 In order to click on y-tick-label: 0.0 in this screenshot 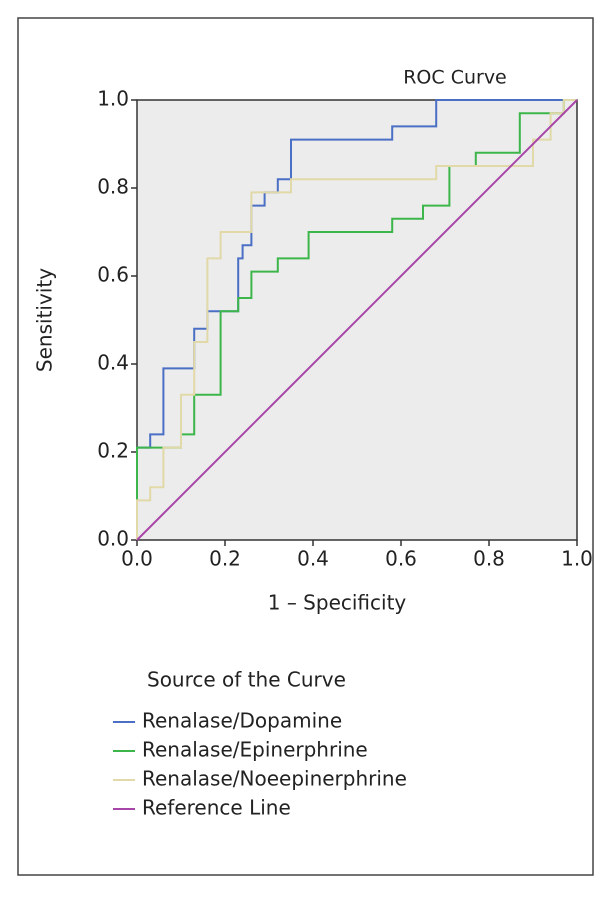, I will do `click(113, 539)`.